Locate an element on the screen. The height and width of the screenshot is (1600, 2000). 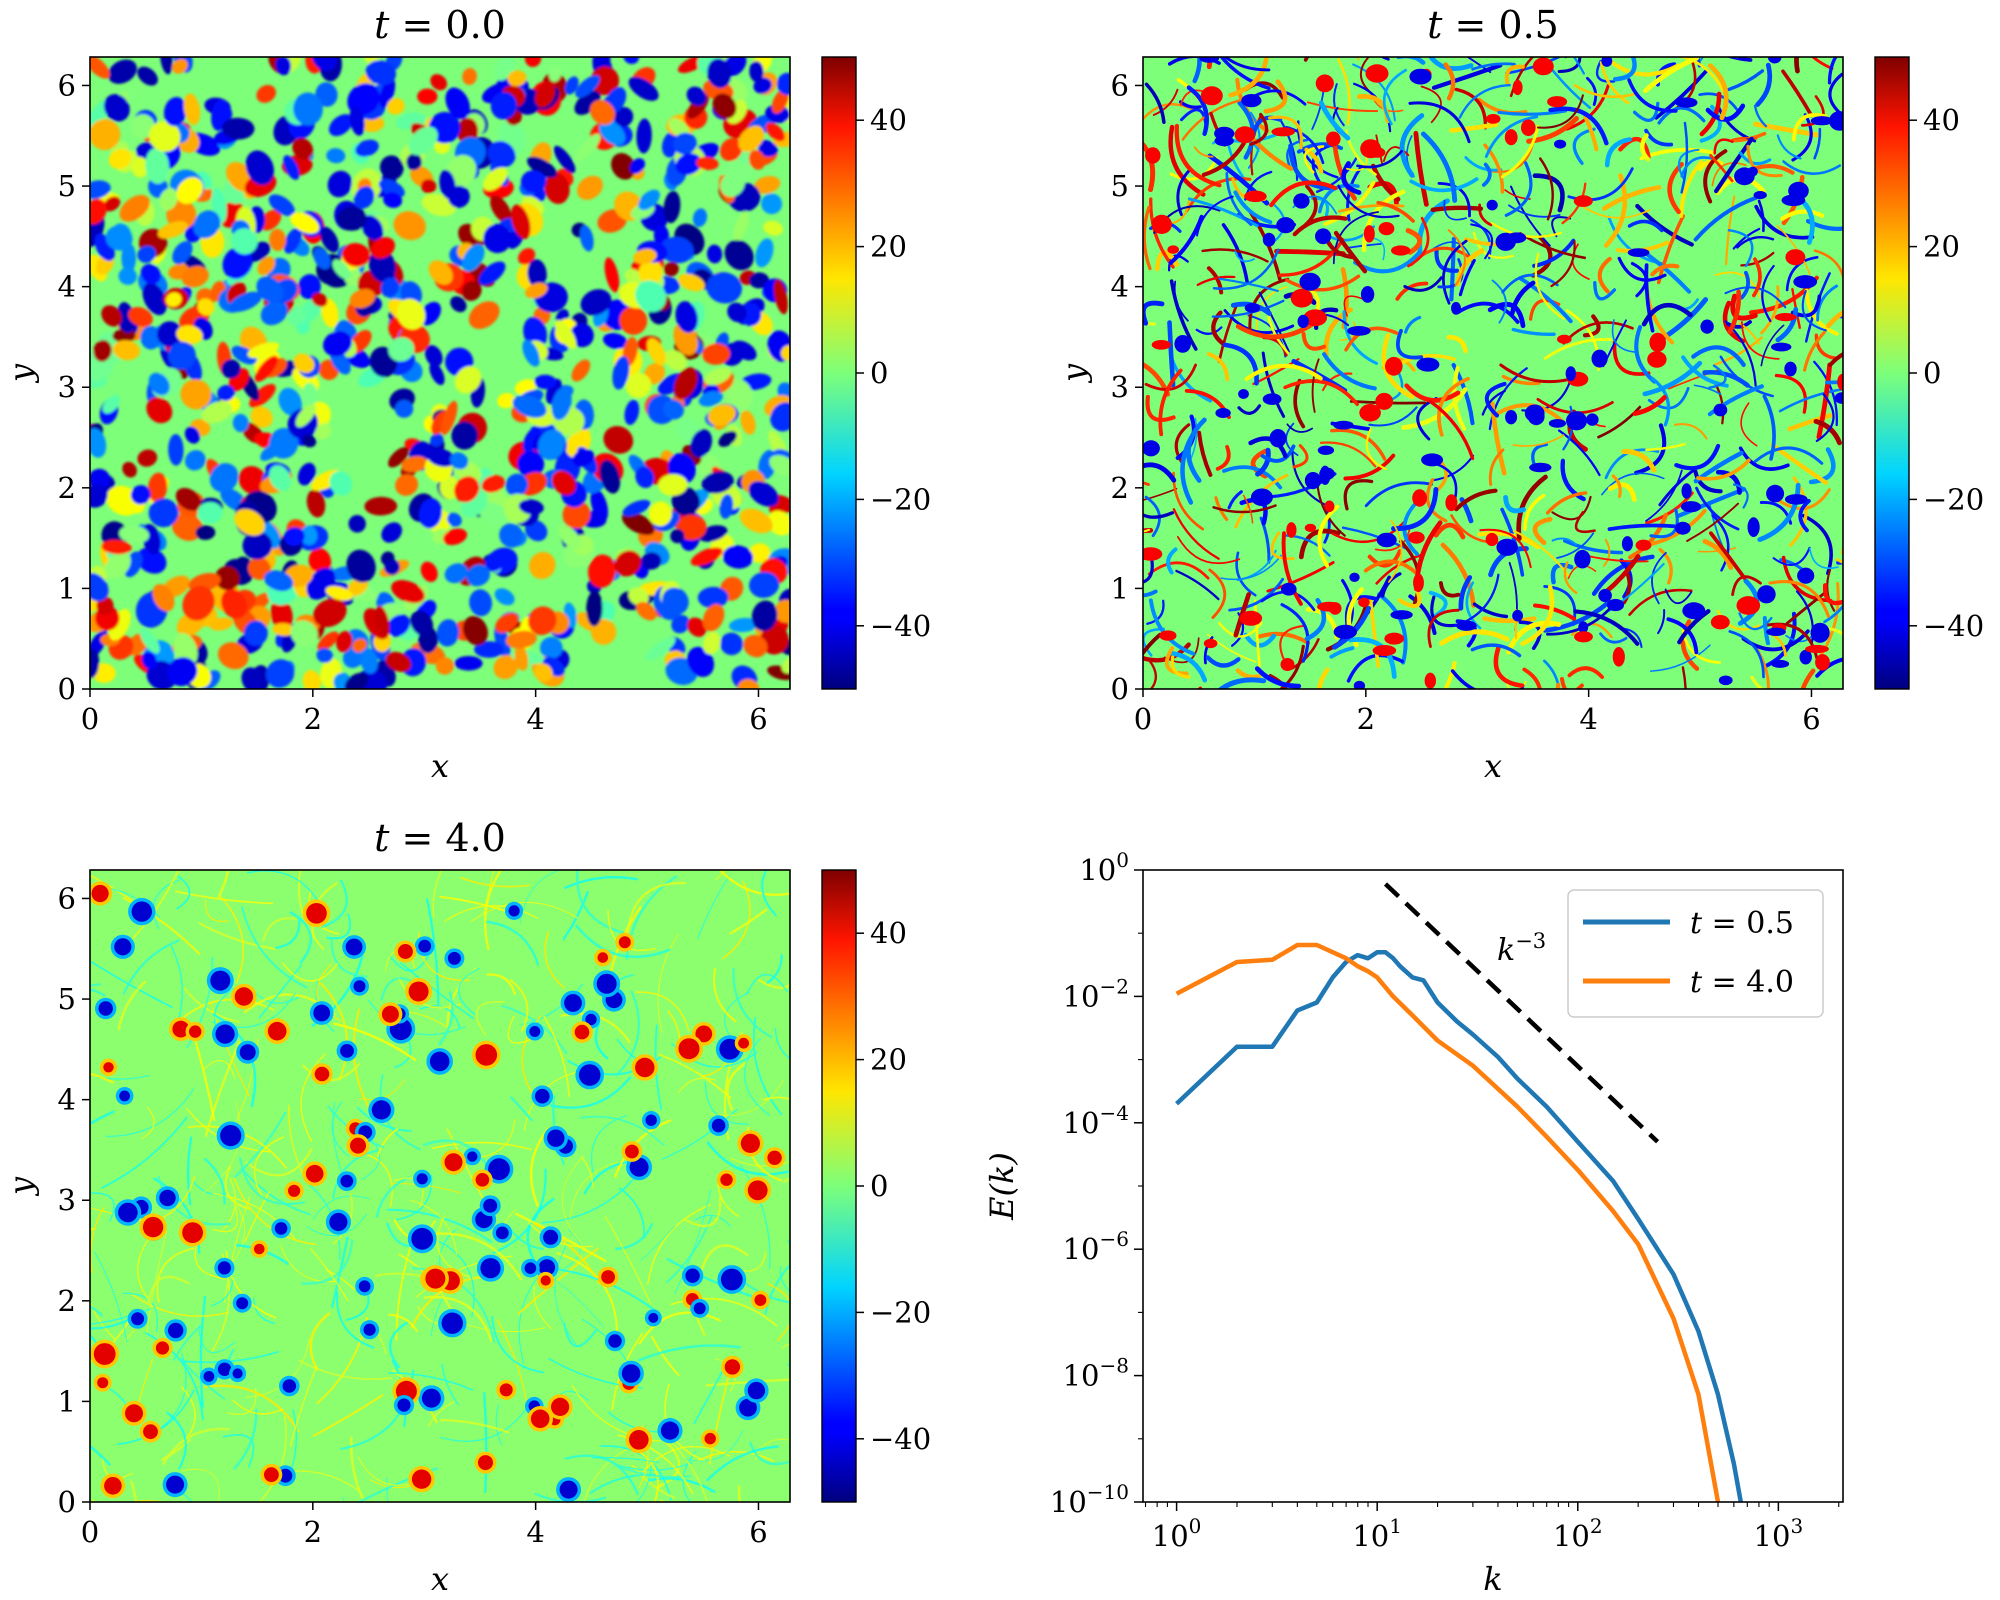
x-tick-label: 101 is located at coordinates (1377, 1533).